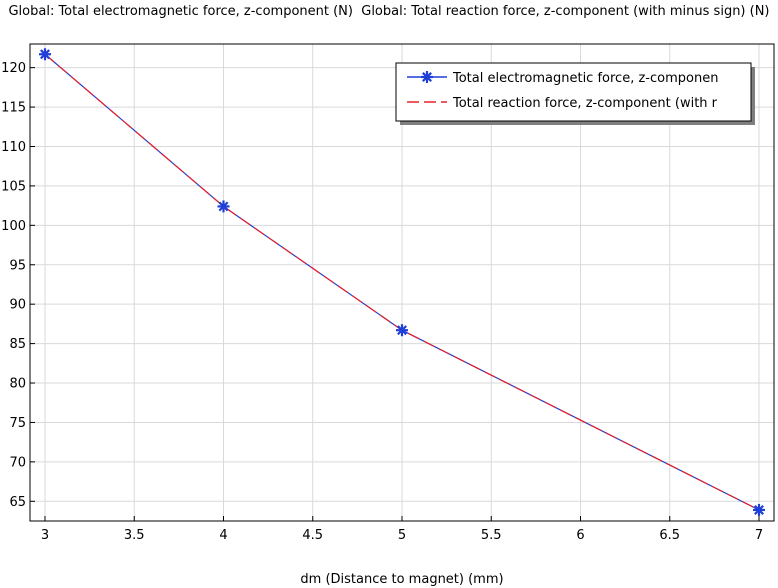 The height and width of the screenshot is (588, 778). I want to click on y-tick-label: 120, so click(13, 68).